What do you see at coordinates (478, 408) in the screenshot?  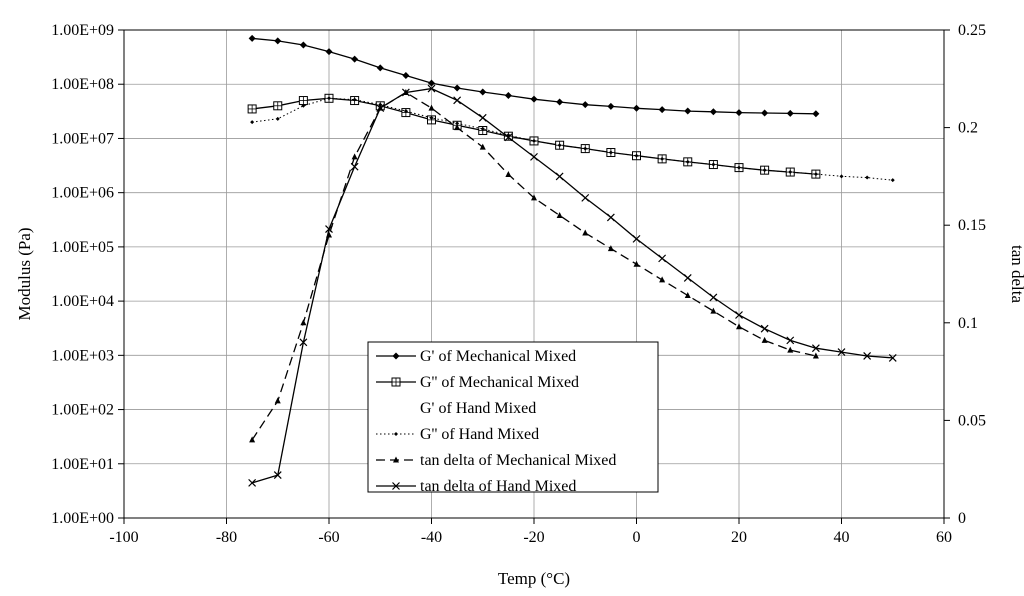 I see `legend-item: G' of Hand Mixed` at bounding box center [478, 408].